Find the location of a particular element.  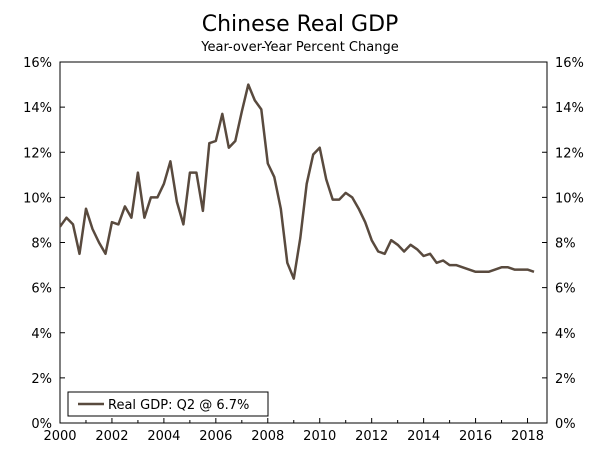

legend-label: Real GDP: Q2 @ 6.7% is located at coordinates (178, 405).